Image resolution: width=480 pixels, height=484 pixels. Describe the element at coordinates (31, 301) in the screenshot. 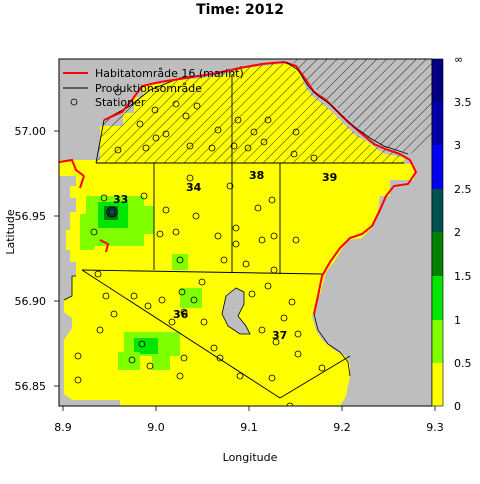

I see `y-tick-label: 56.90` at that location.